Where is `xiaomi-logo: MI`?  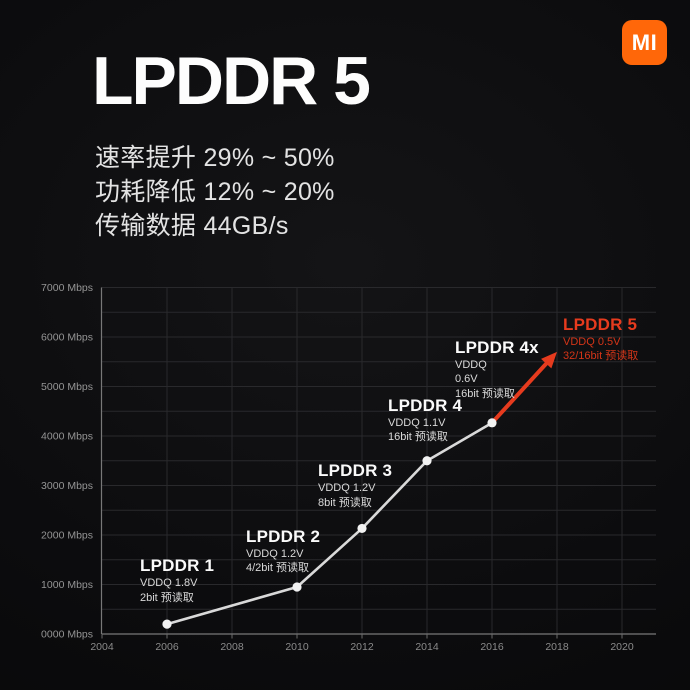 xiaomi-logo: MI is located at coordinates (644, 42).